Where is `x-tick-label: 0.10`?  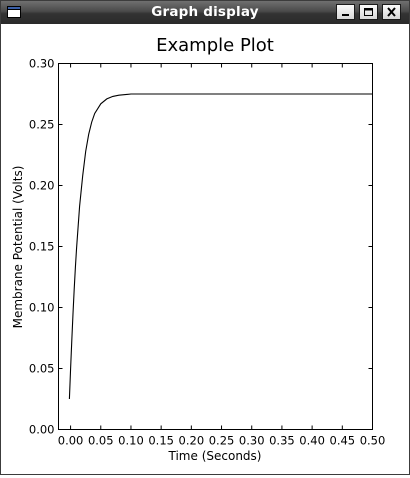
x-tick-label: 0.10 is located at coordinates (131, 441).